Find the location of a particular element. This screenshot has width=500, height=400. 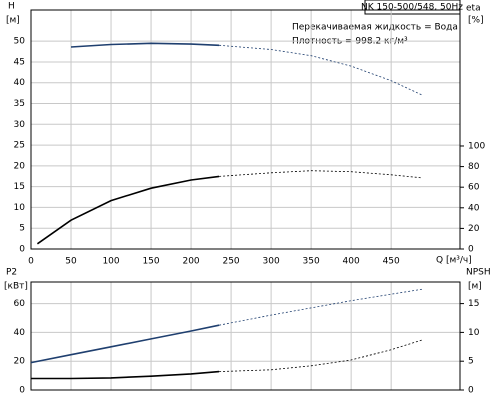

y2-axis-label: NPSH is located at coordinates (478, 273).